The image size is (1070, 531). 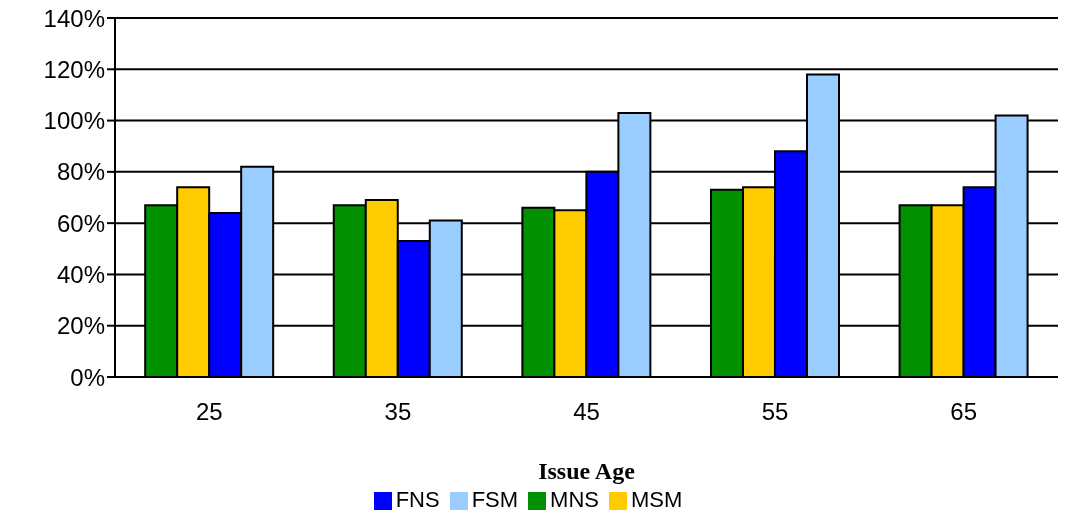 I want to click on y-tick-label: 120%, so click(x=74, y=69).